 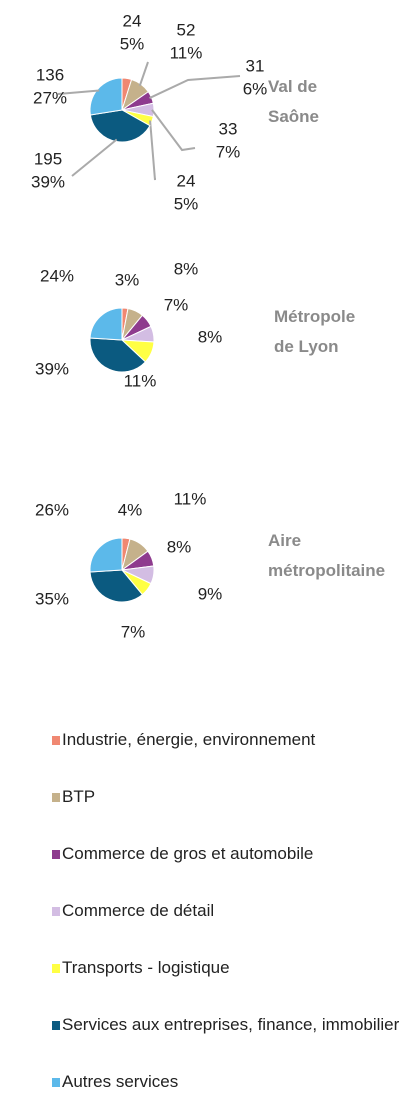 What do you see at coordinates (120, 1081) in the screenshot?
I see `legend-label: Autres services` at bounding box center [120, 1081].